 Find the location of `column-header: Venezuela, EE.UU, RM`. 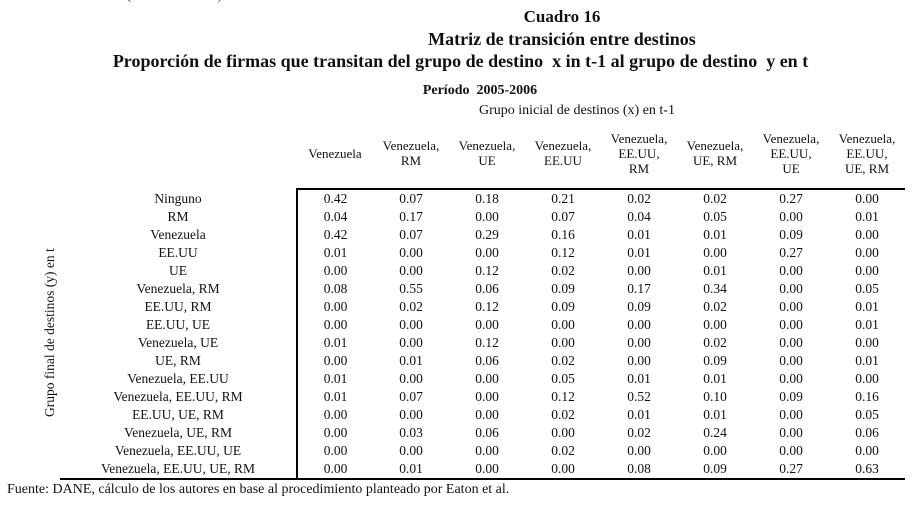

column-header: Venezuela, EE.UU, RM is located at coordinates (639, 153).